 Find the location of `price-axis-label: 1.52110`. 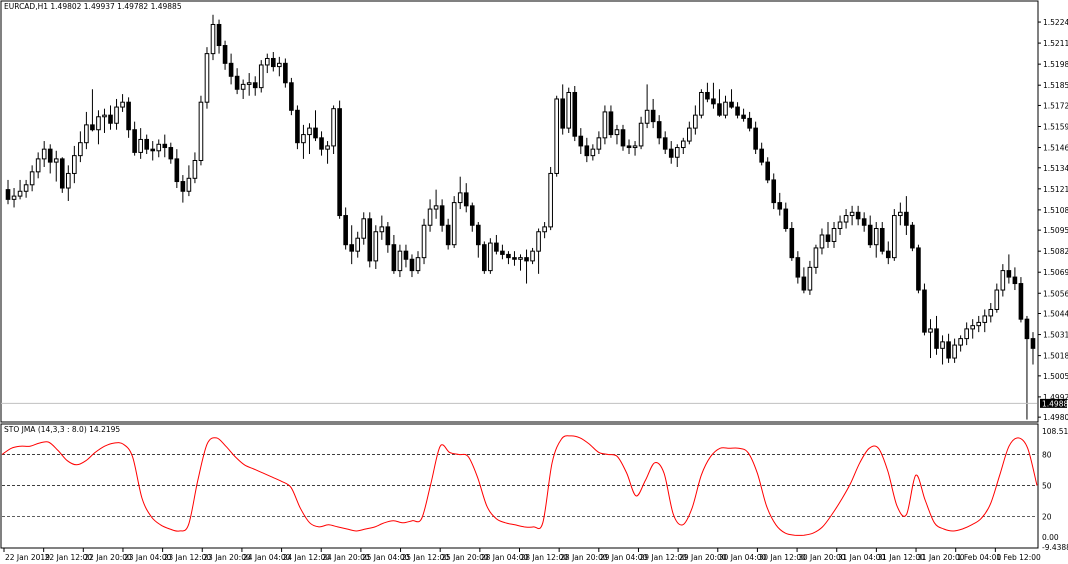

price-axis-label: 1.52110 is located at coordinates (1055, 43).